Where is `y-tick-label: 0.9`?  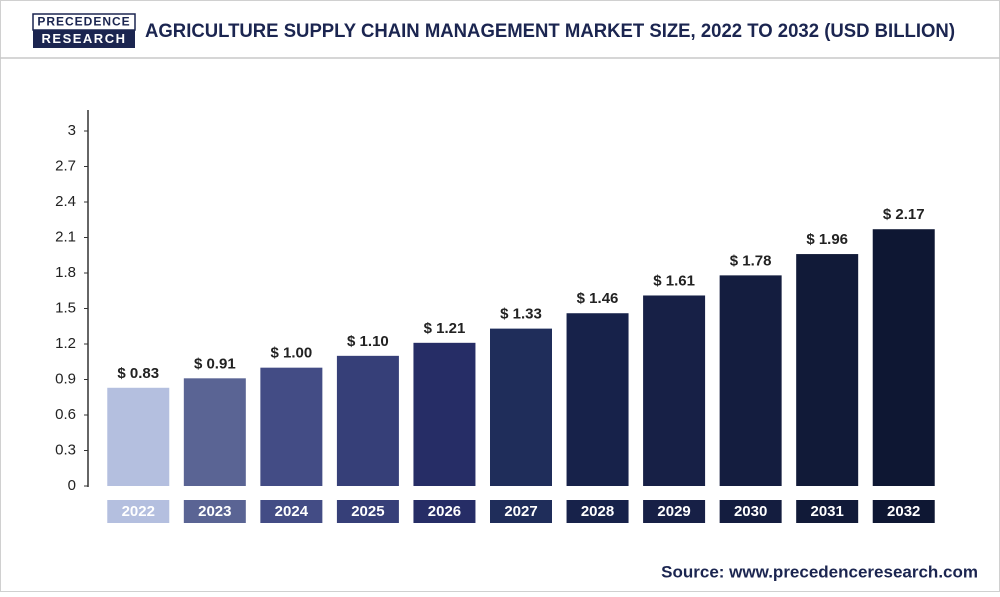
y-tick-label: 0.9 is located at coordinates (65, 378).